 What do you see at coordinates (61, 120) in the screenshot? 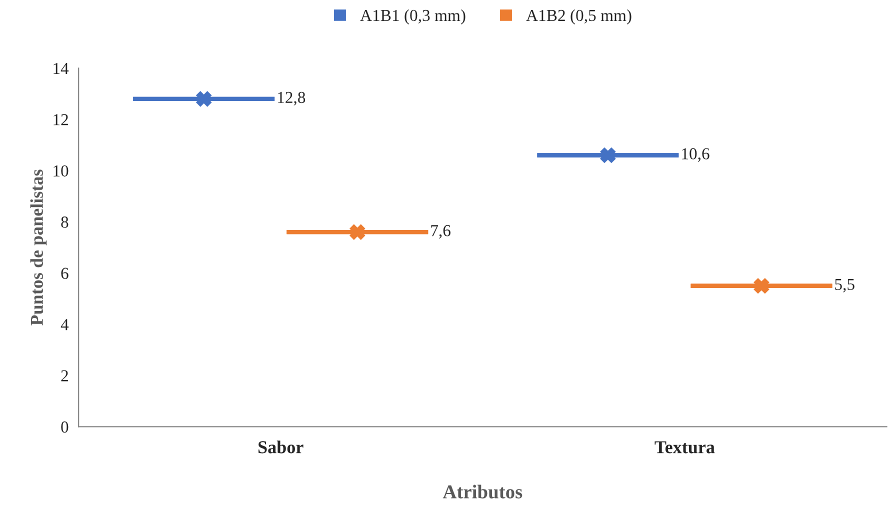
I see `y-tick-label: 12` at bounding box center [61, 120].